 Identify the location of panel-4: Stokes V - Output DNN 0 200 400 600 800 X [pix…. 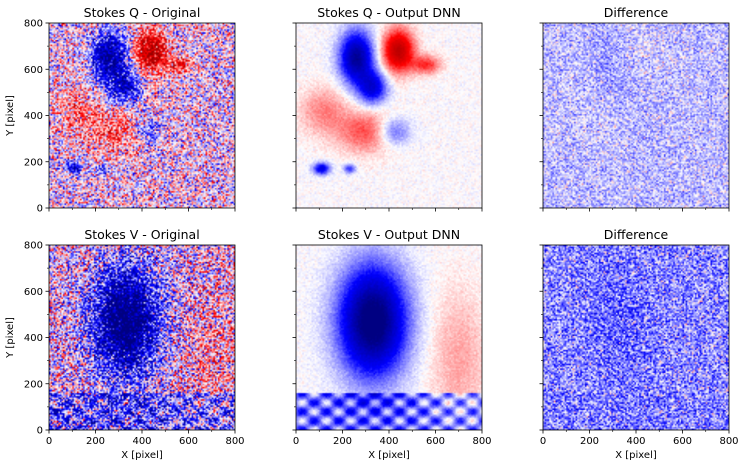
(392, 344).